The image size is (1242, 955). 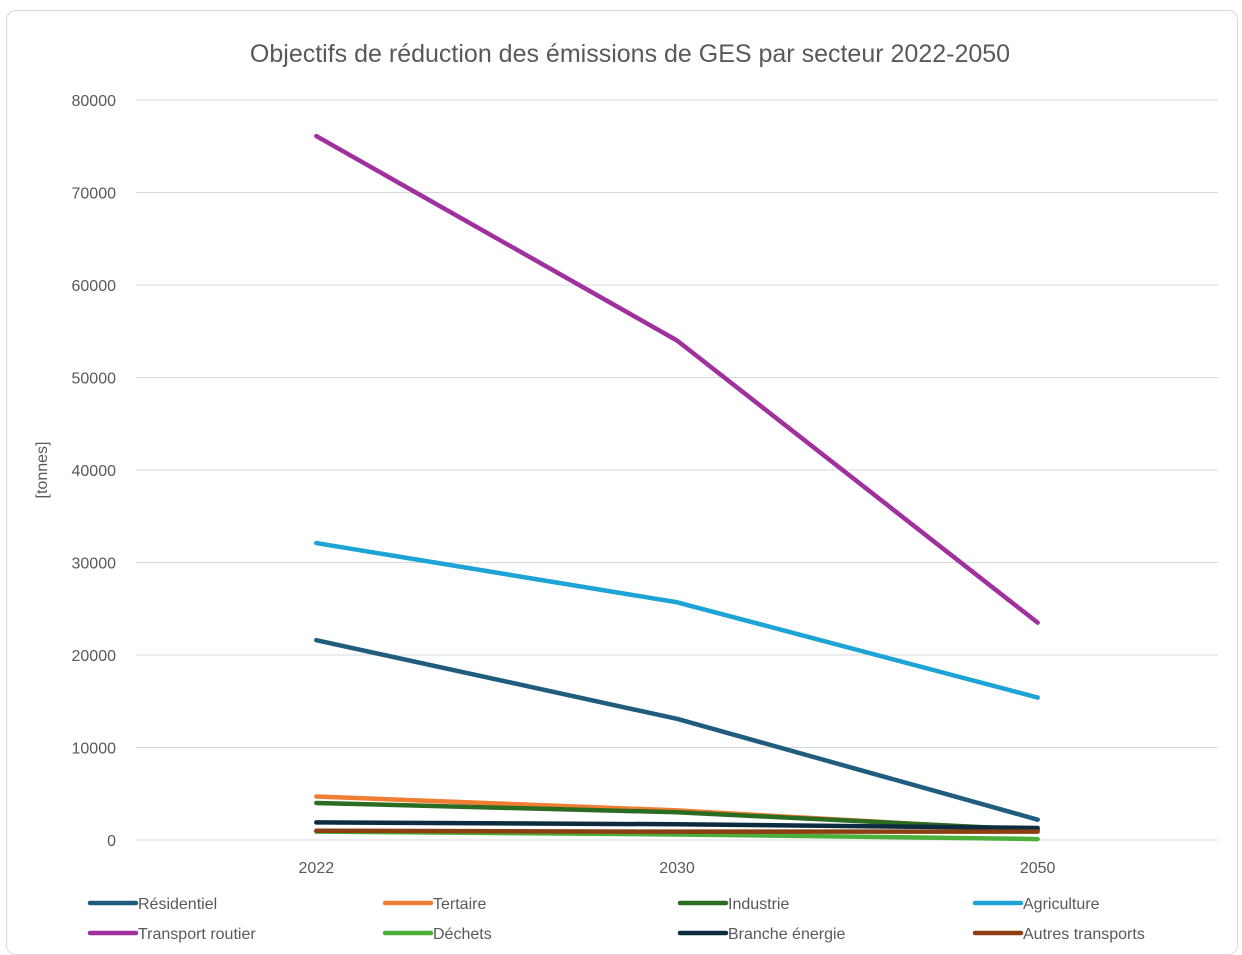 I want to click on x-axis-ticks: 2022 2030 2050, so click(x=677, y=868).